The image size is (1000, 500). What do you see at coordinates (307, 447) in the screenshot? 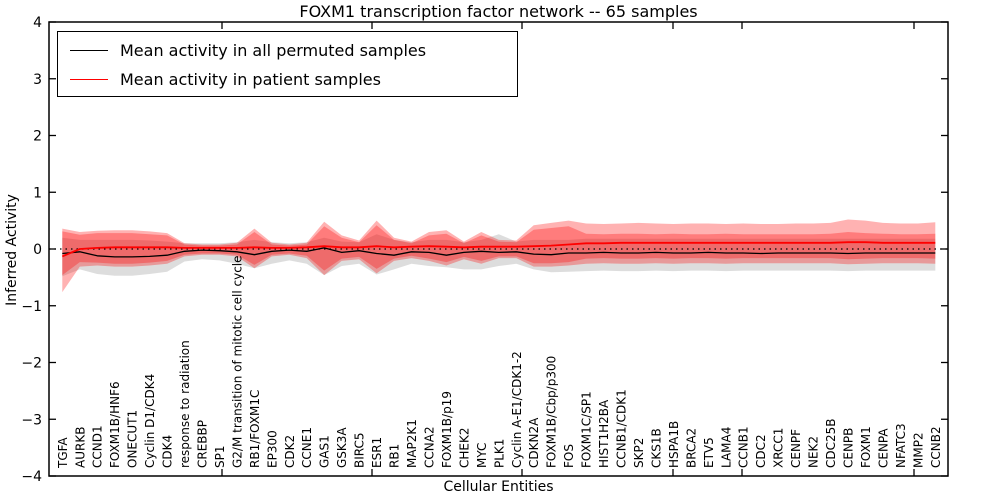
I see `x-tick-label: CCNE1` at bounding box center [307, 447].